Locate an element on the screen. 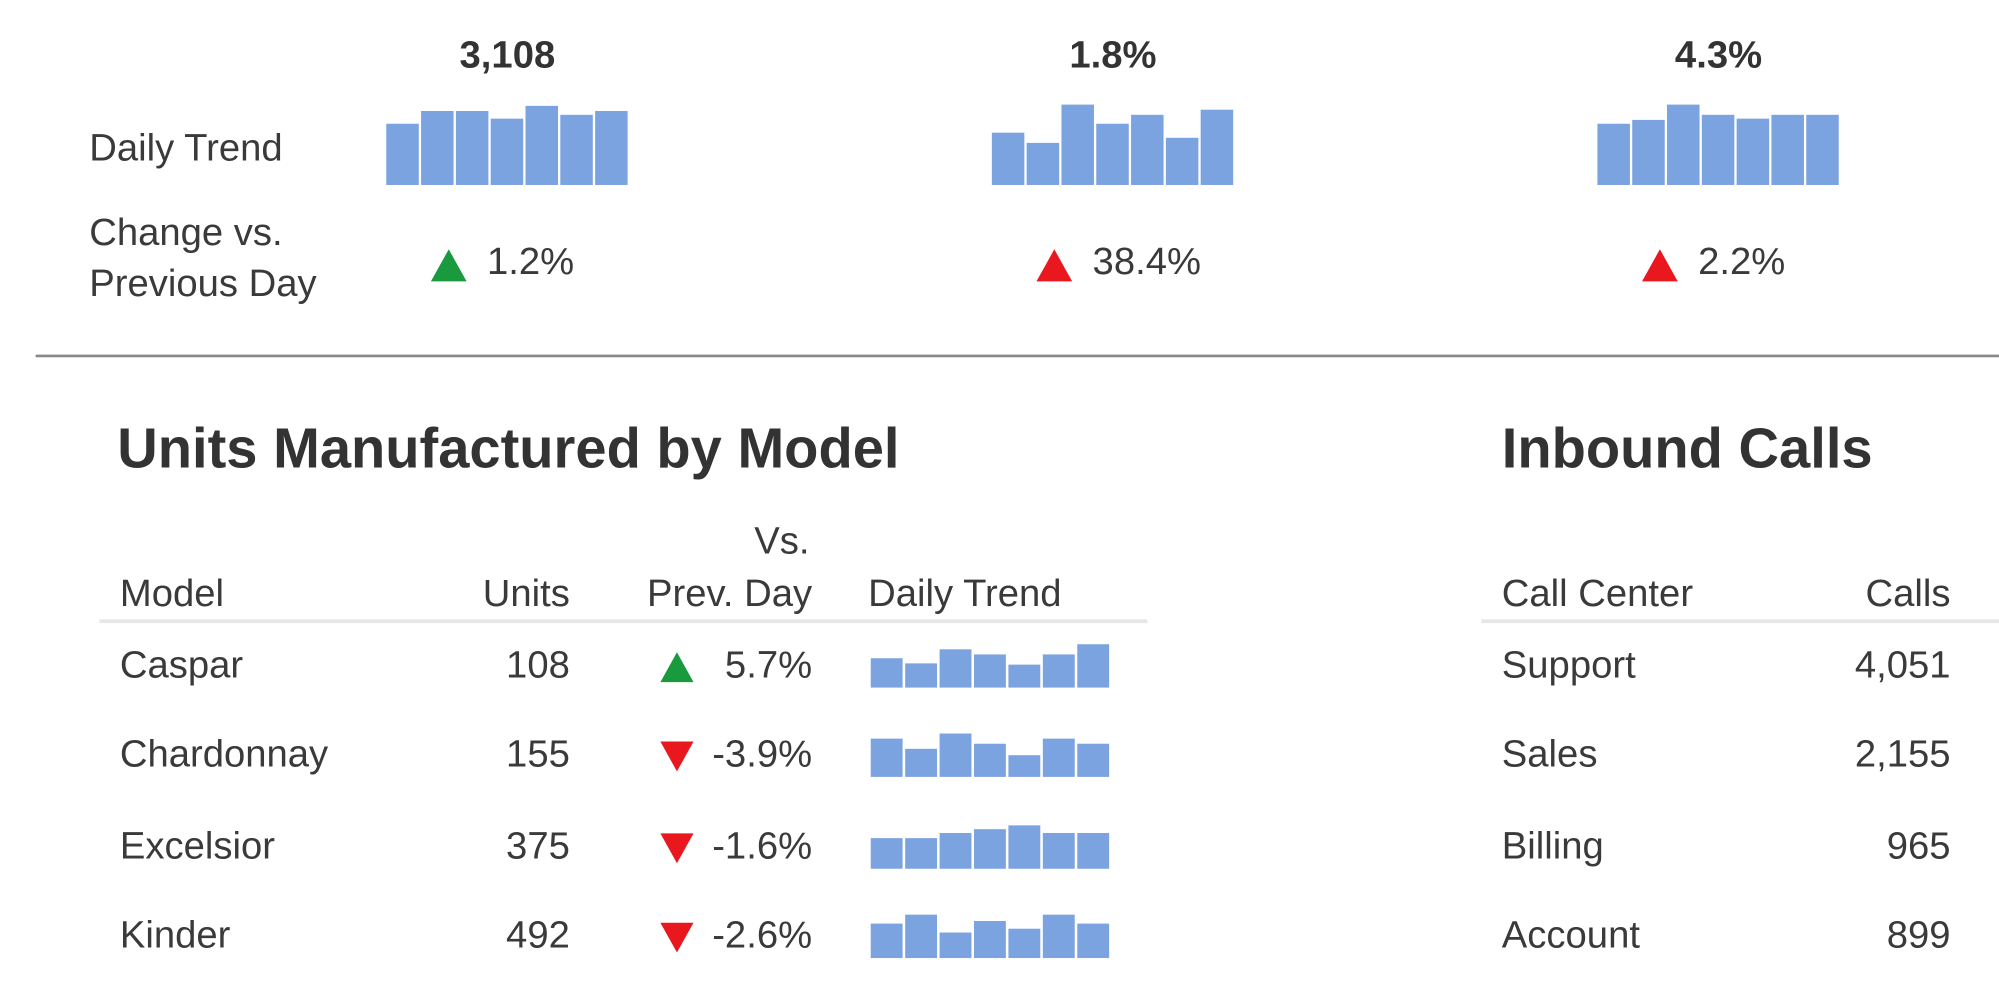 The width and height of the screenshot is (1999, 981). section-title: Units Manufactured by Model is located at coordinates (508, 448).